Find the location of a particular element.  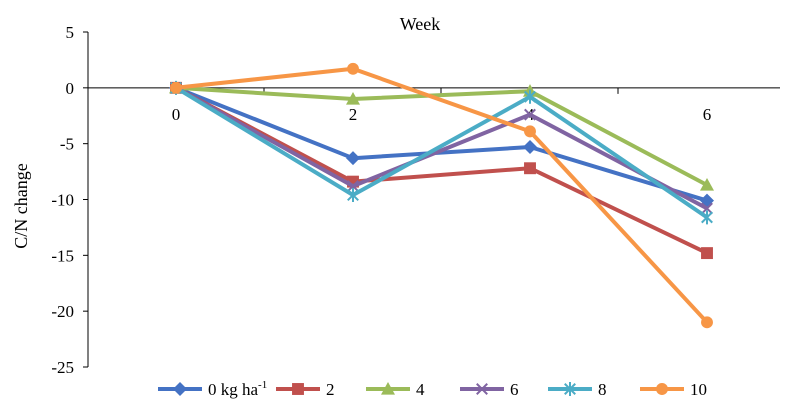

y-tick-label: -5 is located at coordinates (67, 144).